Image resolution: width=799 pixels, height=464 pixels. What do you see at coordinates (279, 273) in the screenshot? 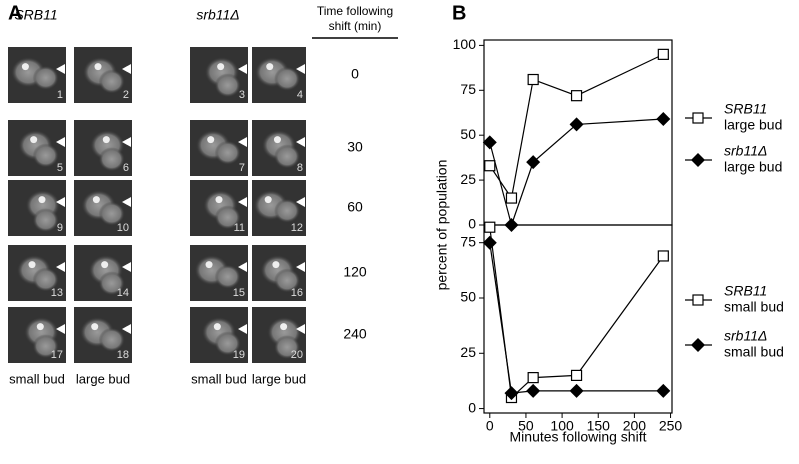
I see `micrograph: 16` at bounding box center [279, 273].